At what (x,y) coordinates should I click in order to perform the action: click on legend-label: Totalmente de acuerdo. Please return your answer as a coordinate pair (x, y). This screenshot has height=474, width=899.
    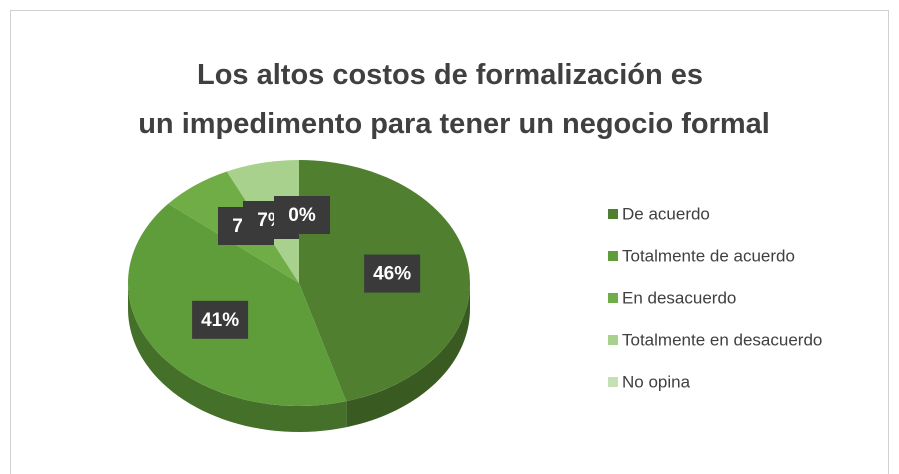
    Looking at the image, I should click on (708, 255).